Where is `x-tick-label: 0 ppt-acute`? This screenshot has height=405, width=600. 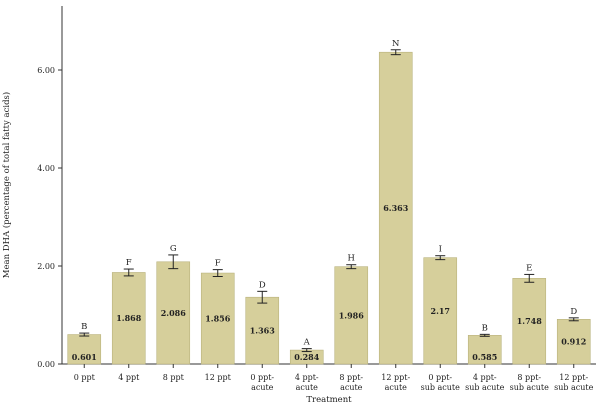 x-tick-label: 0 ppt-acute is located at coordinates (262, 382).